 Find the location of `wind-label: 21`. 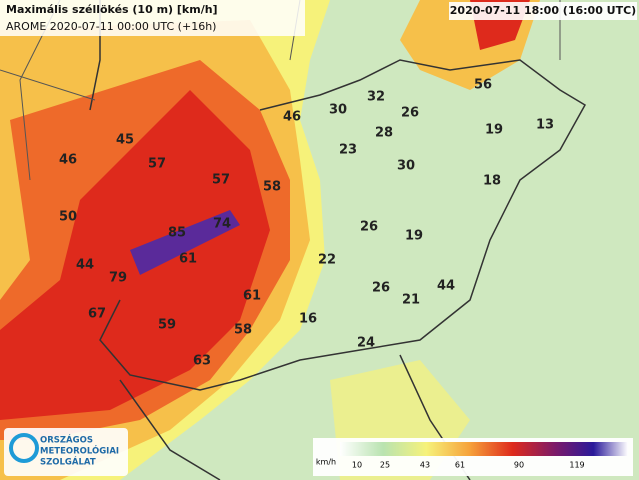

wind-label: 21 is located at coordinates (411, 300).